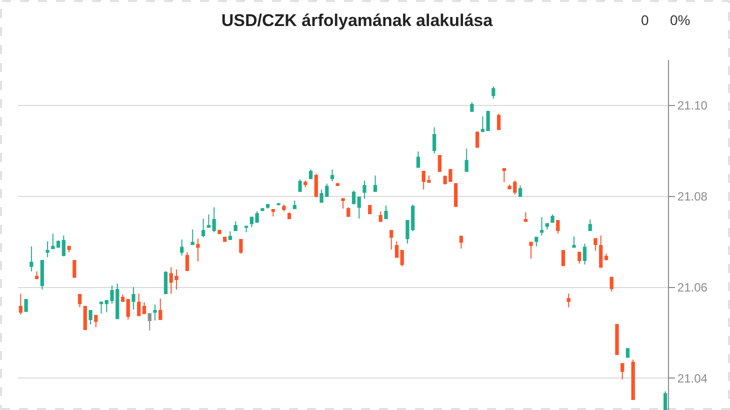 The height and width of the screenshot is (410, 730). Describe the element at coordinates (645, 20) in the screenshot. I see `text: 0` at that location.